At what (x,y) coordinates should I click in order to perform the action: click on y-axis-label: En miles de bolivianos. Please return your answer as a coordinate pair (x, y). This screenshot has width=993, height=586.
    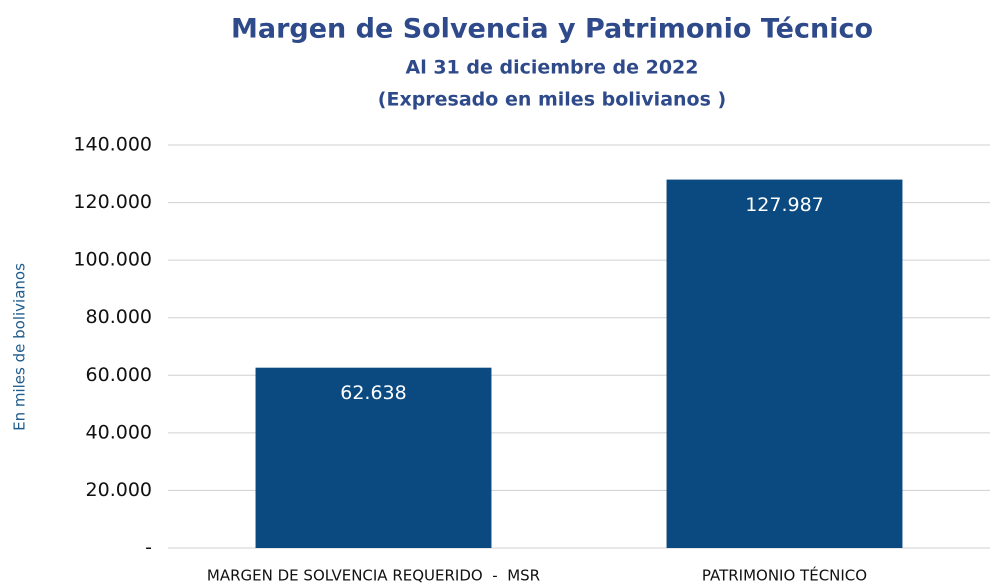
    Looking at the image, I should click on (20, 347).